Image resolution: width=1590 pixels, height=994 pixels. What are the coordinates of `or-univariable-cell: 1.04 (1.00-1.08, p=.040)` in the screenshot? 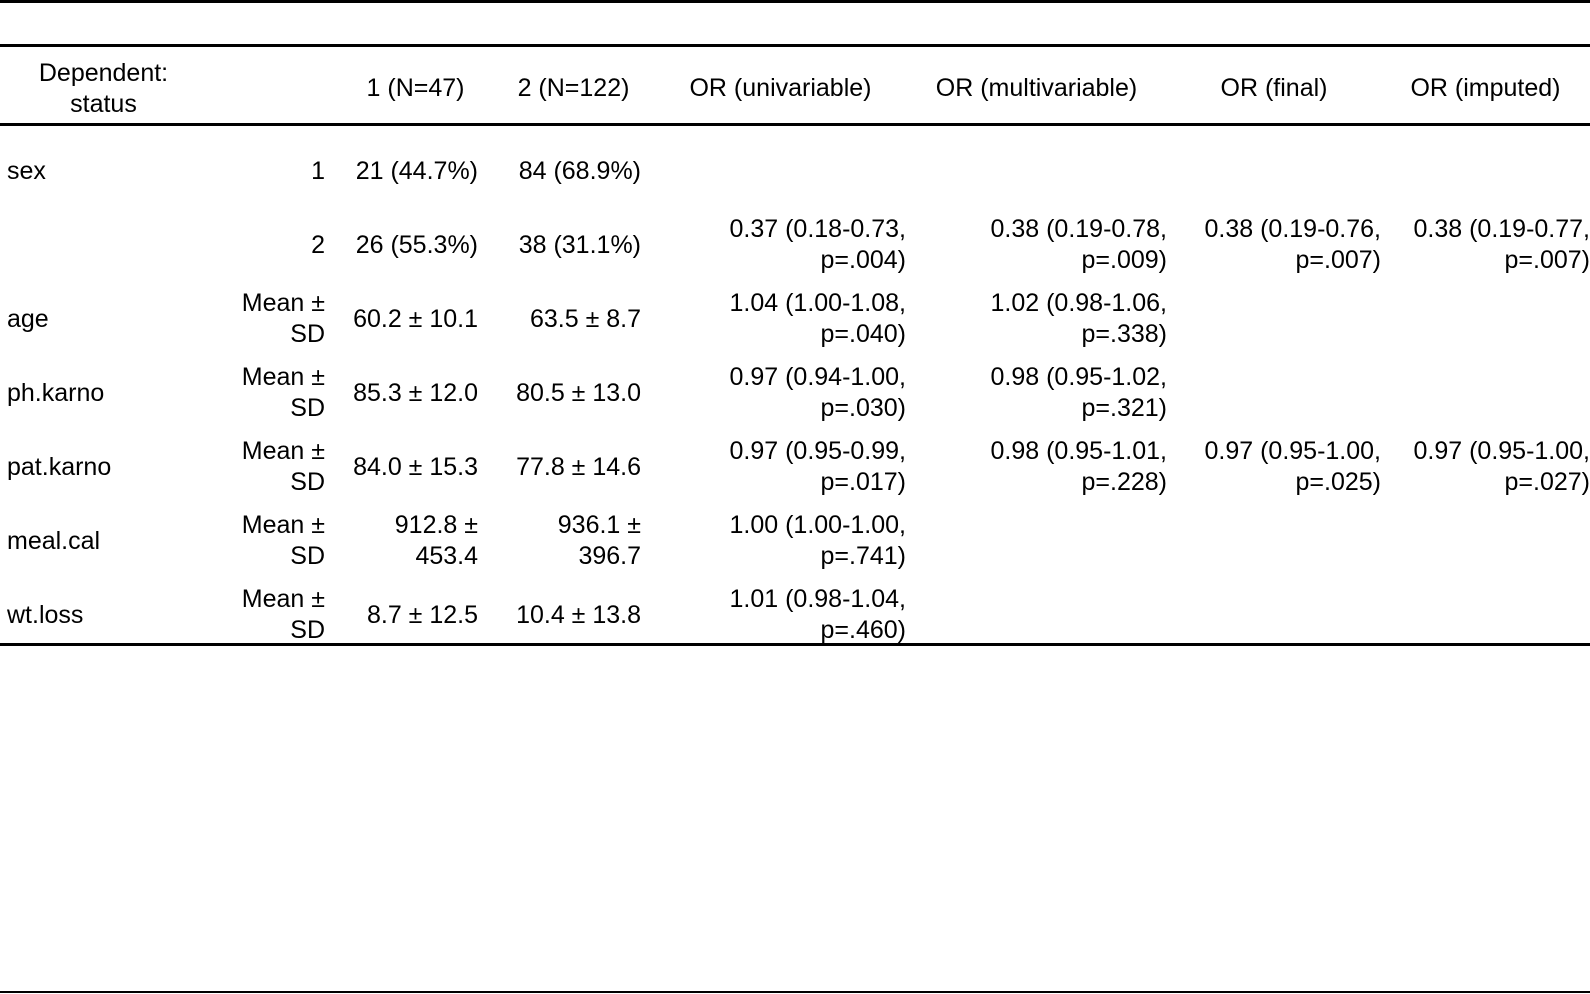 It's located at (817, 318).